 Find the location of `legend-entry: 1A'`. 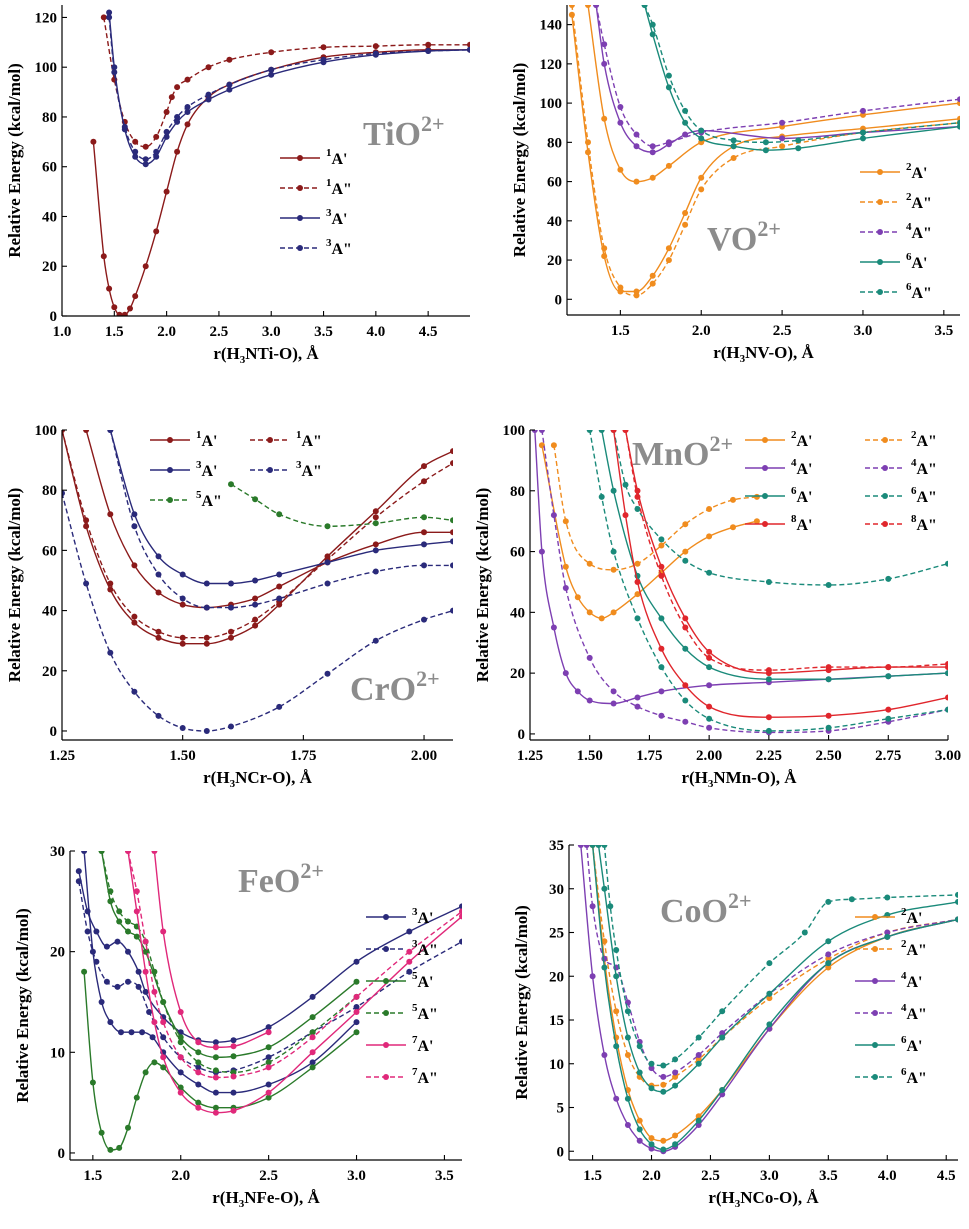

legend-entry: 1A' is located at coordinates (184, 439).